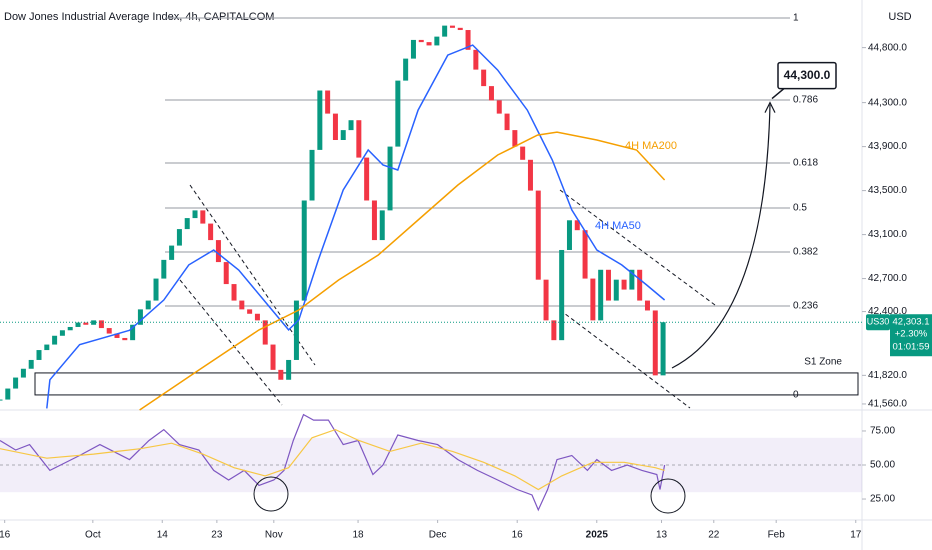 This screenshot has height=550, width=932. I want to click on price-label: 42,303.1, so click(911, 322).